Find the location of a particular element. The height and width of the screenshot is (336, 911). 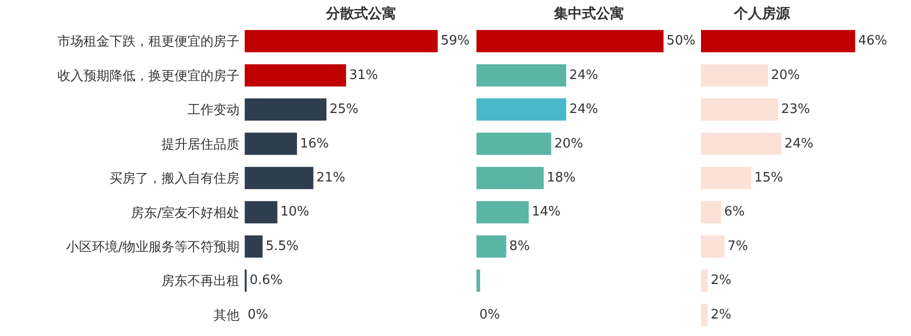

y-tick-label: 提升居住品质 is located at coordinates (201, 144).